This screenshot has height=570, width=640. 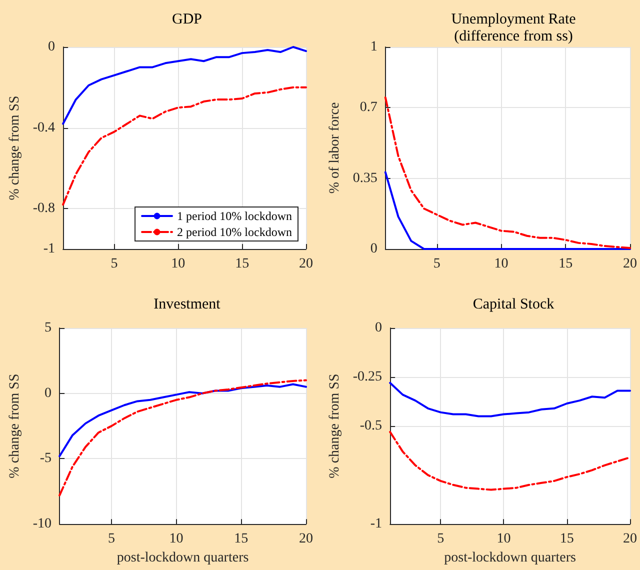 What do you see at coordinates (234, 216) in the screenshot?
I see `legend-label: 1 period 10% lockdown` at bounding box center [234, 216].